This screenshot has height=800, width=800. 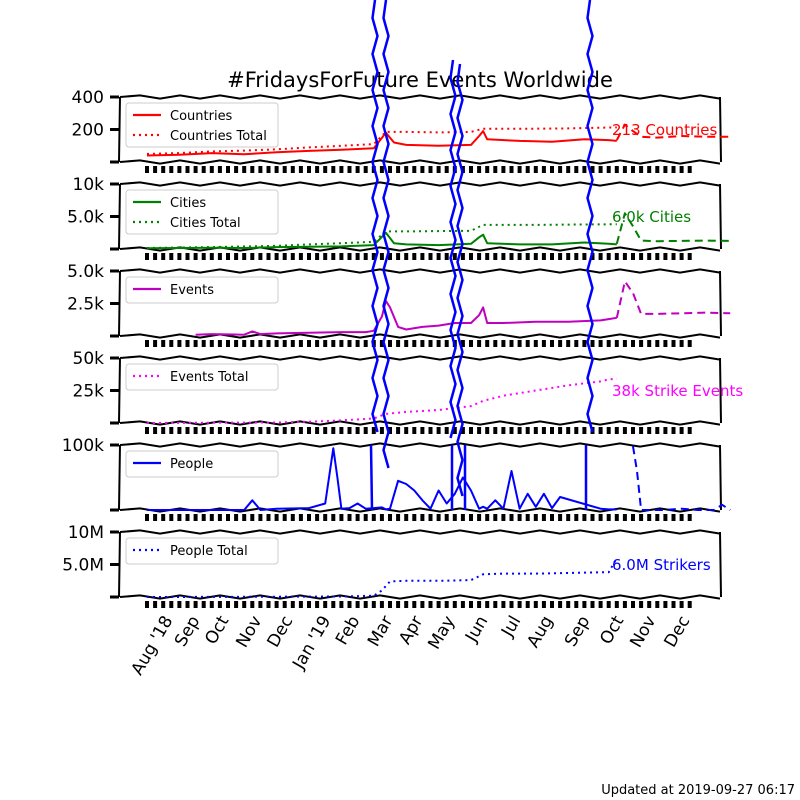 I want to click on panel-annotation: 213 Countries, so click(x=665, y=130).